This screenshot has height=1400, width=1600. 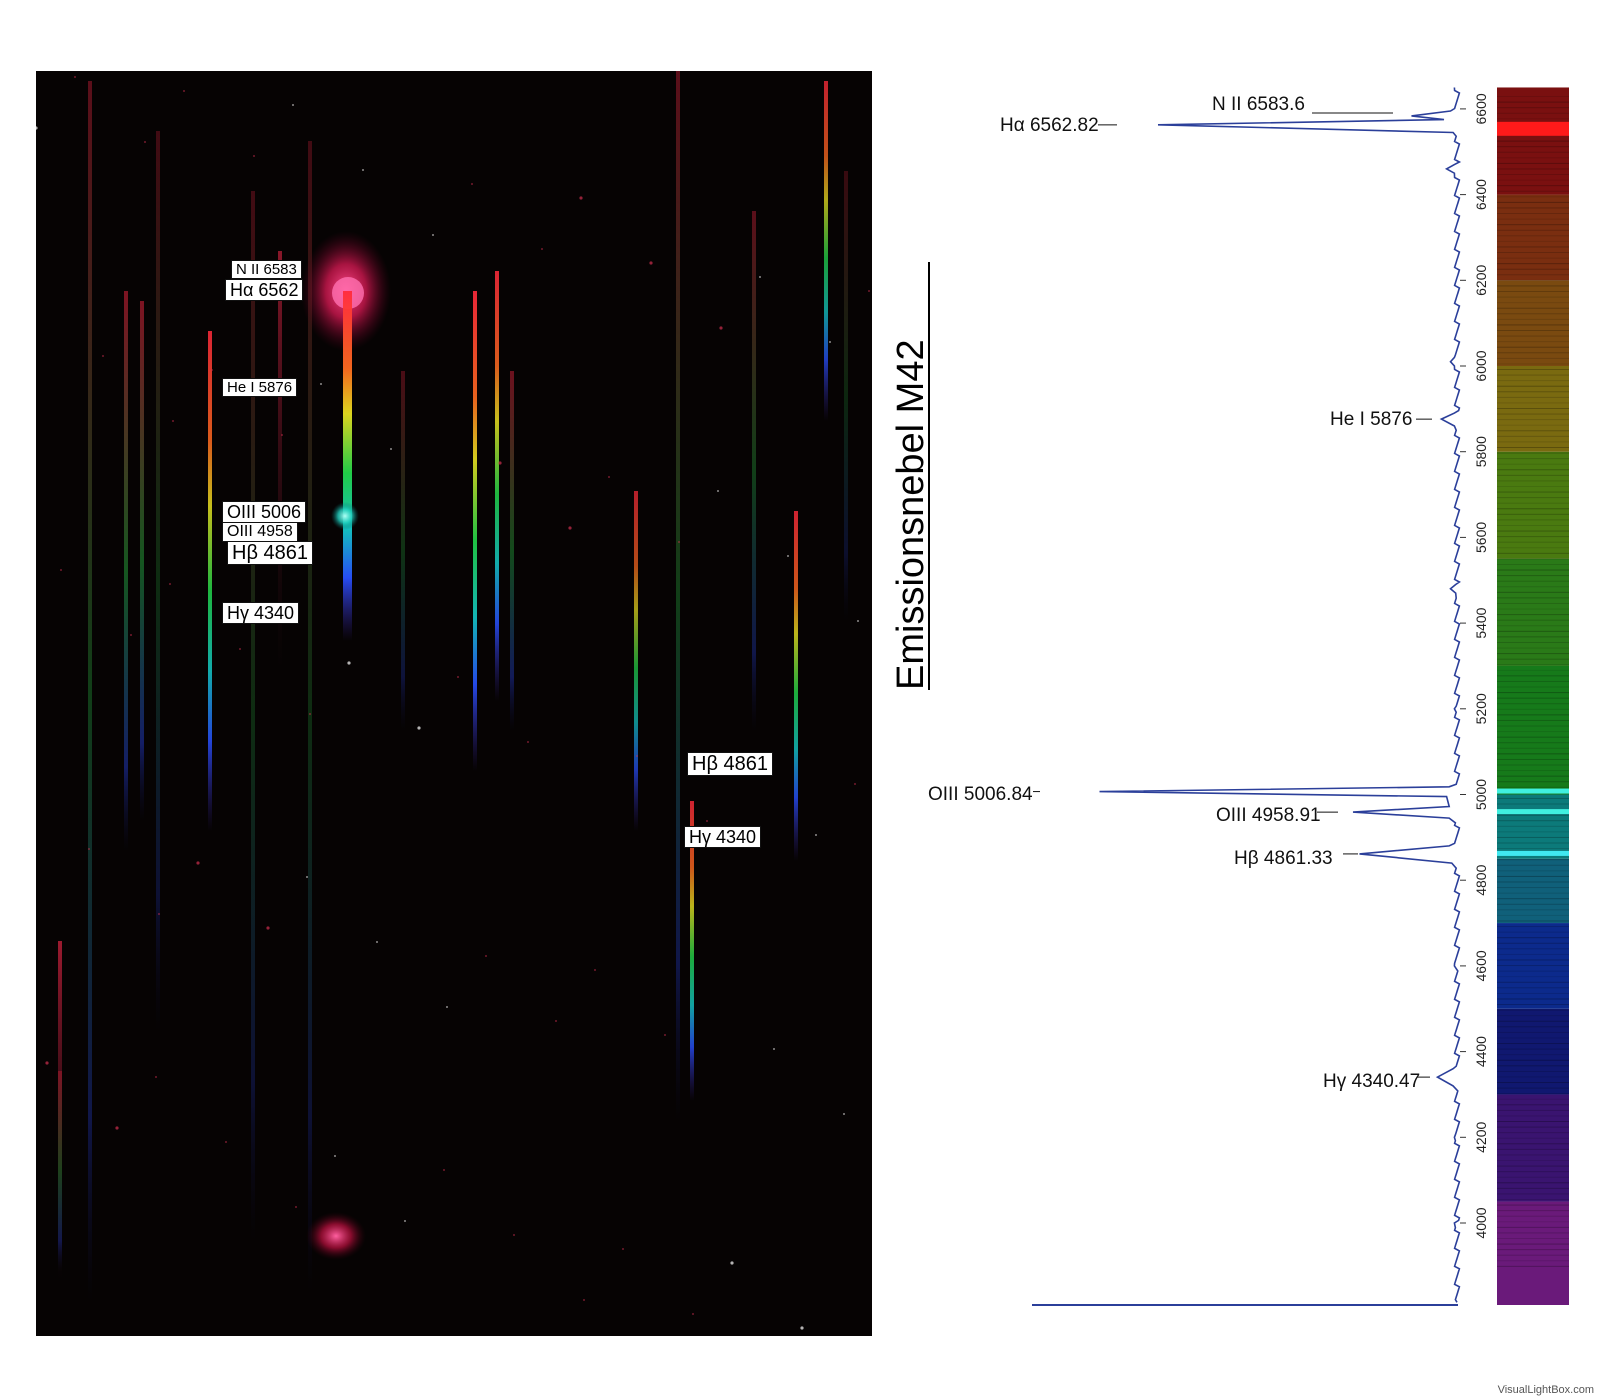 I want to click on color-strip, so click(x=1533, y=696).